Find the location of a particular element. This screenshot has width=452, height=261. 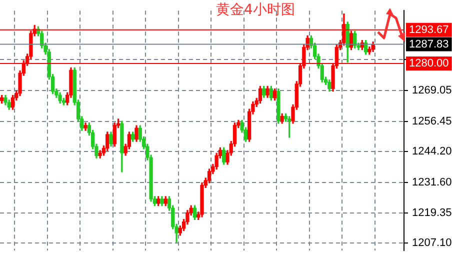

y-tick-label: 1256.45 is located at coordinates (432, 122).